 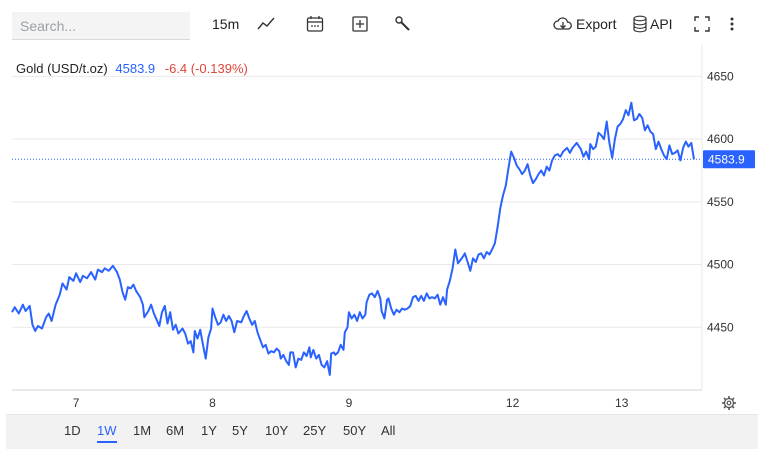 What do you see at coordinates (315, 430) in the screenshot?
I see `range-button-25y: 25Y` at bounding box center [315, 430].